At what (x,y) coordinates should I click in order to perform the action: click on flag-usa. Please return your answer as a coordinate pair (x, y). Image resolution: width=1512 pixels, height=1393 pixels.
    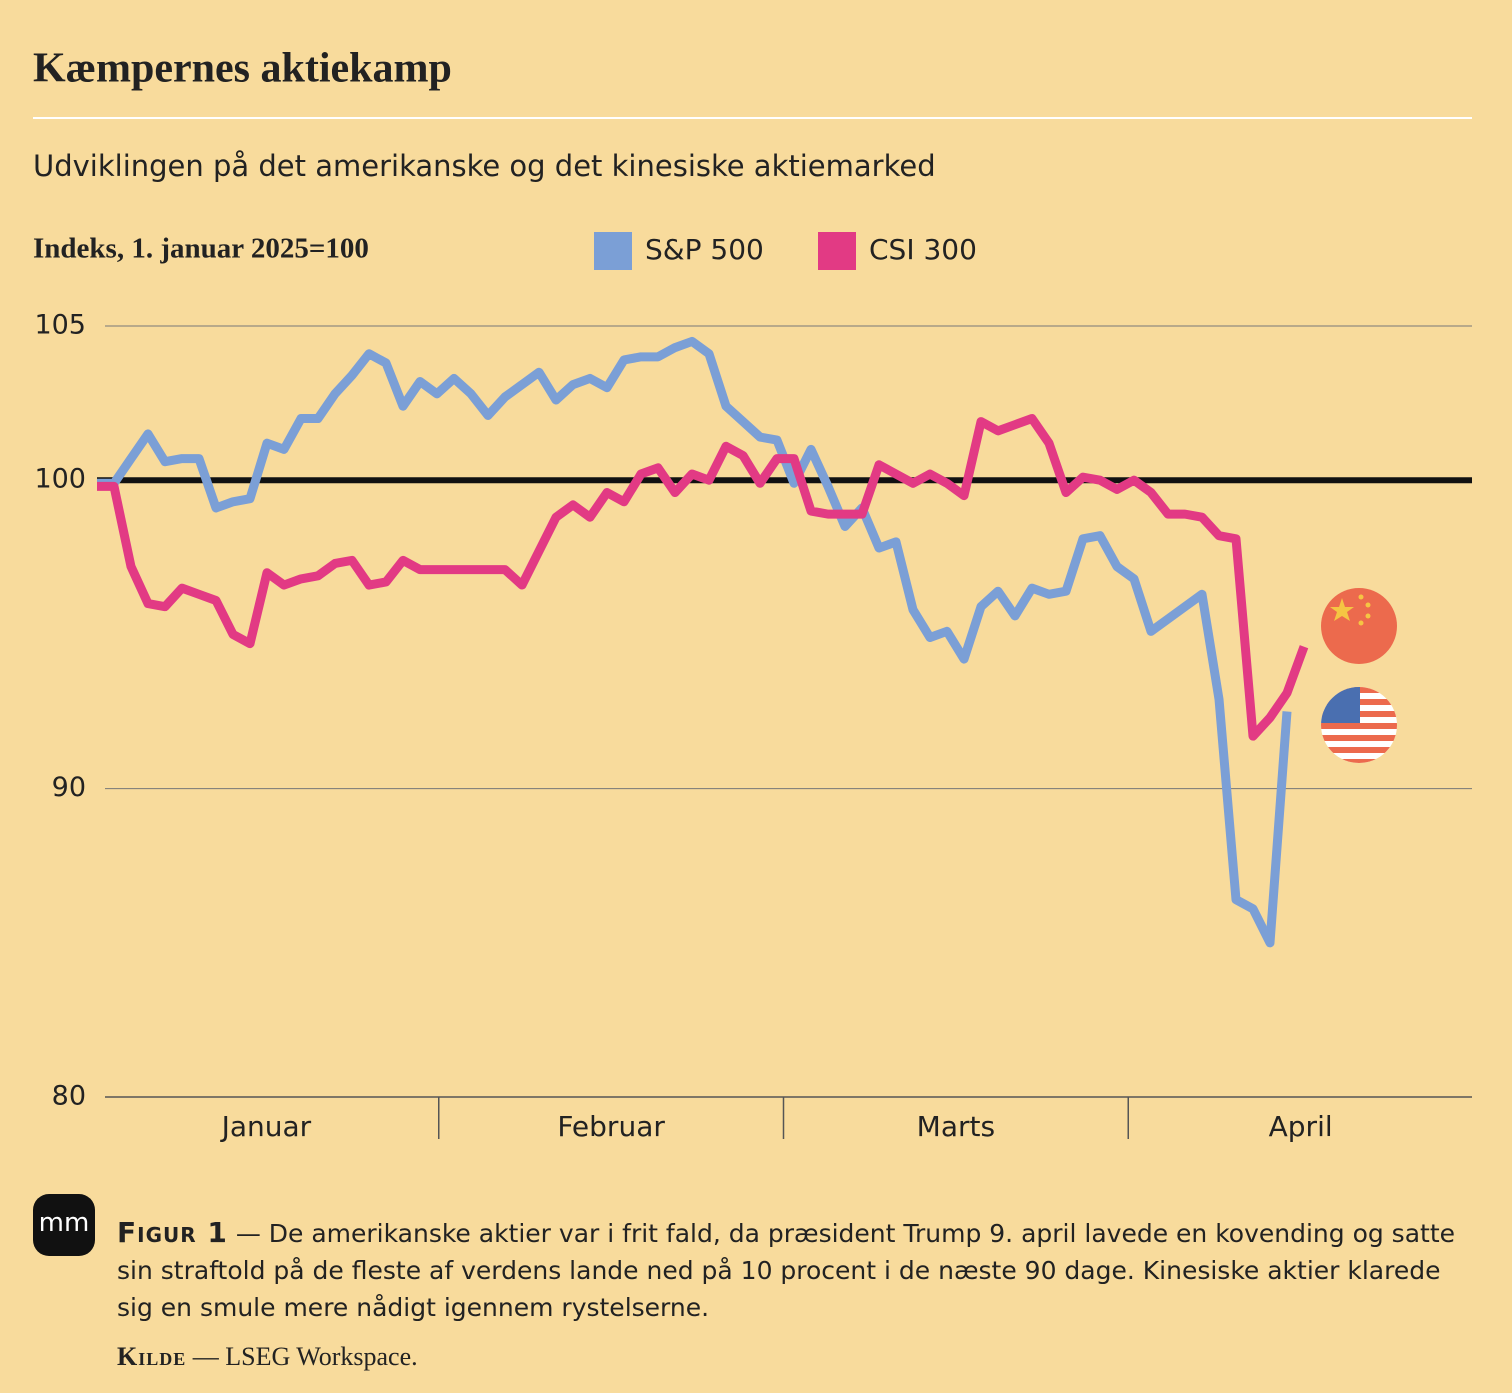
    Looking at the image, I should click on (1359, 725).